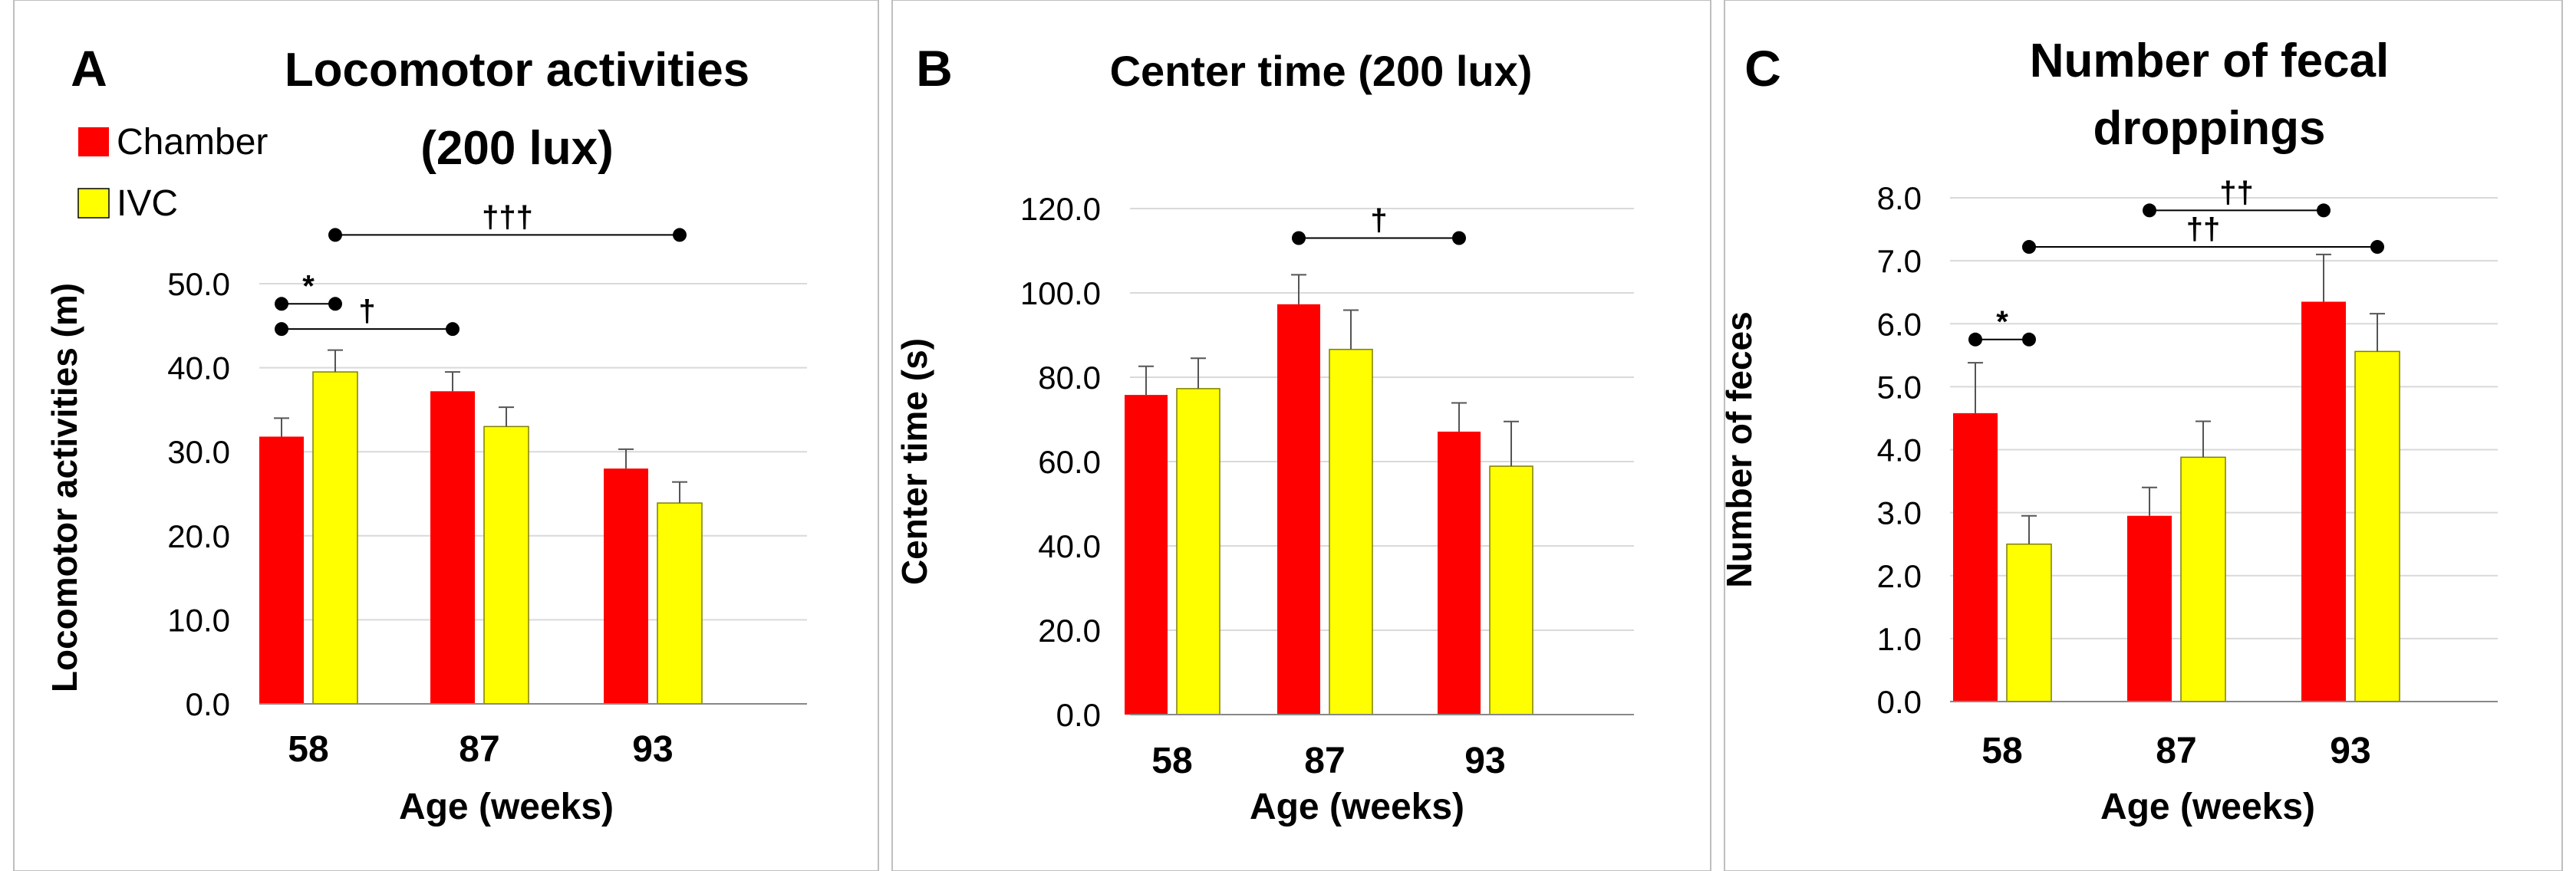 The height and width of the screenshot is (871, 2576). What do you see at coordinates (172, 173) in the screenshot?
I see `legend: Chamber IVC` at bounding box center [172, 173].